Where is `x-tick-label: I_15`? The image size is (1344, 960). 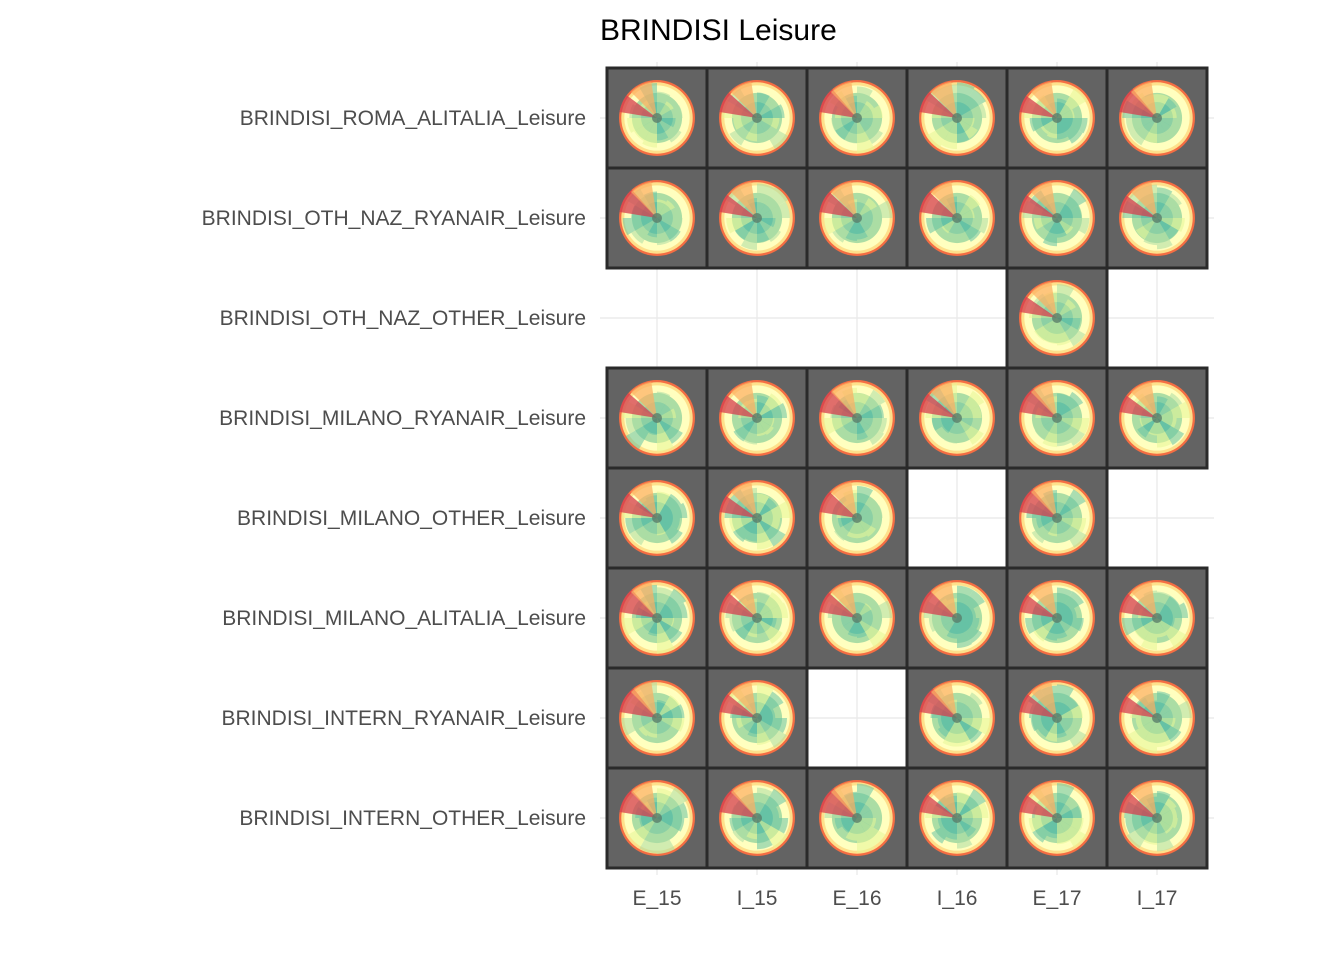
x-tick-label: I_15 is located at coordinates (757, 898).